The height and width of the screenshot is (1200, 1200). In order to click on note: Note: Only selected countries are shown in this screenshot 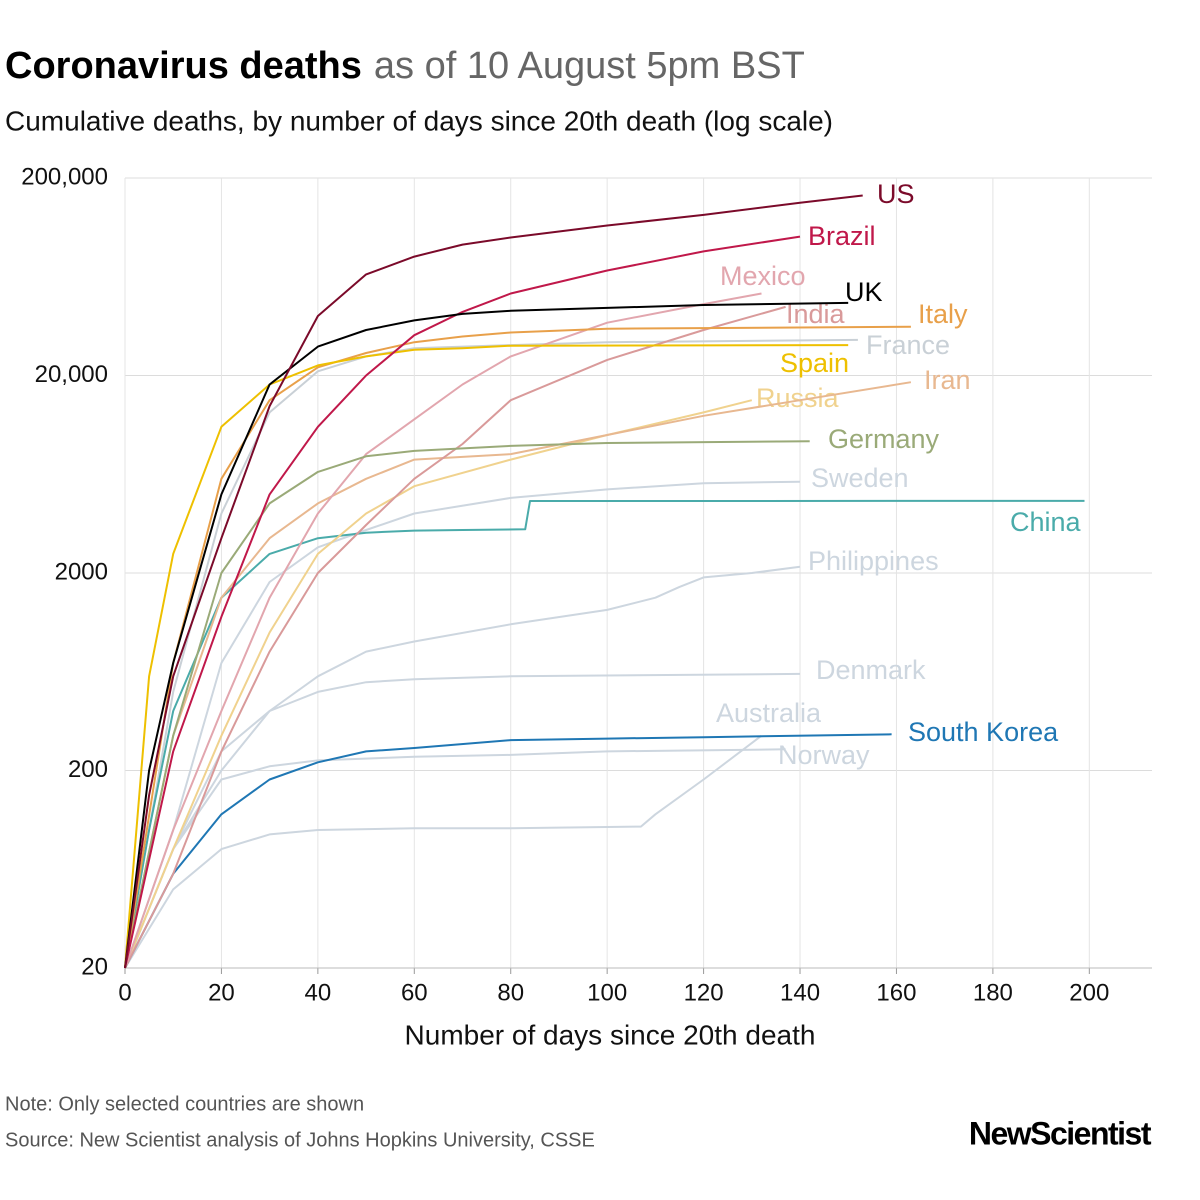, I will do `click(184, 1104)`.